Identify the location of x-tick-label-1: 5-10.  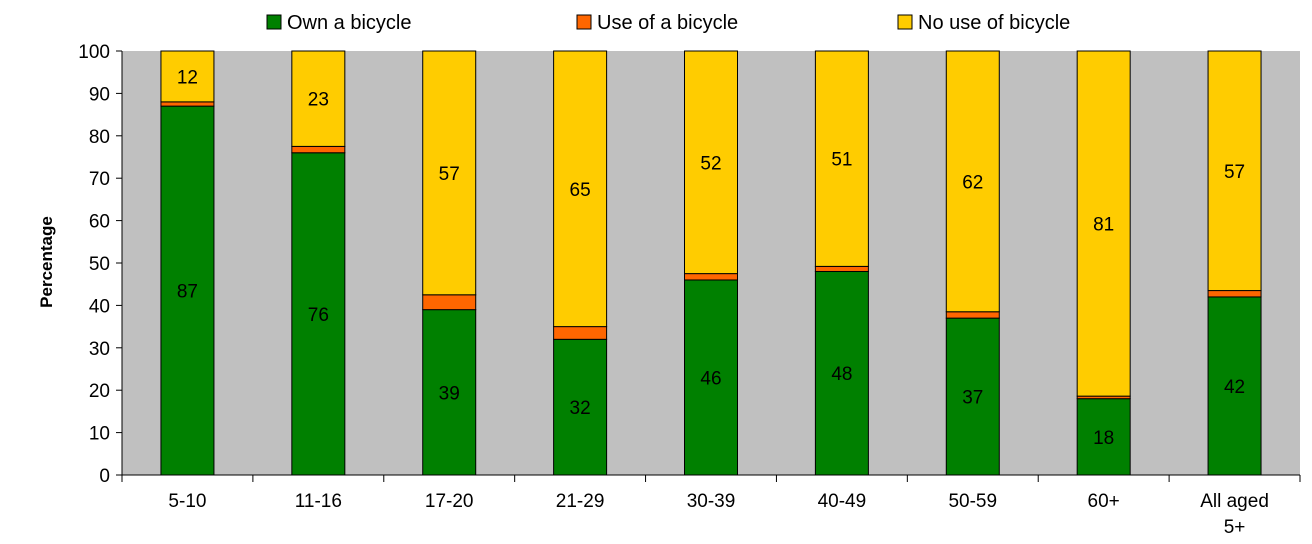
(187, 501).